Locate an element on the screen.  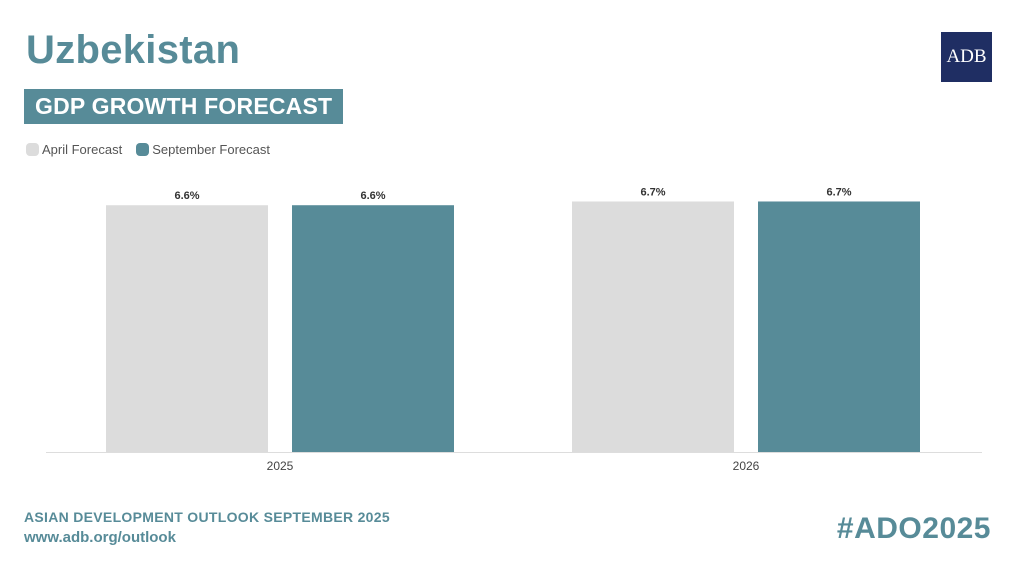
data-label-april-2026: 6.7% is located at coordinates (652, 192).